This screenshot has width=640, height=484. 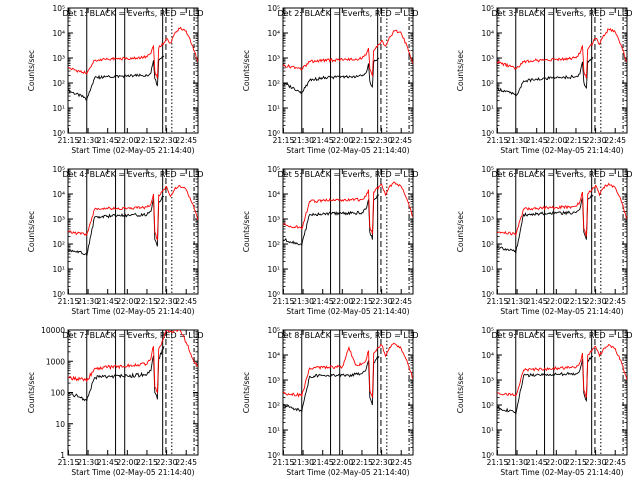 I want to click on panel-title: Det 8: BLACK = Events, RED = LLD, so click(x=348, y=335).